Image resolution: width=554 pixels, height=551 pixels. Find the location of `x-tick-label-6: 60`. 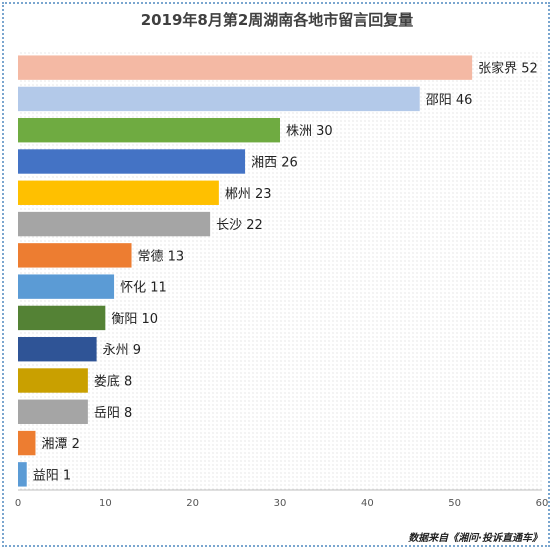

x-tick-label-6: 60 is located at coordinates (542, 503).